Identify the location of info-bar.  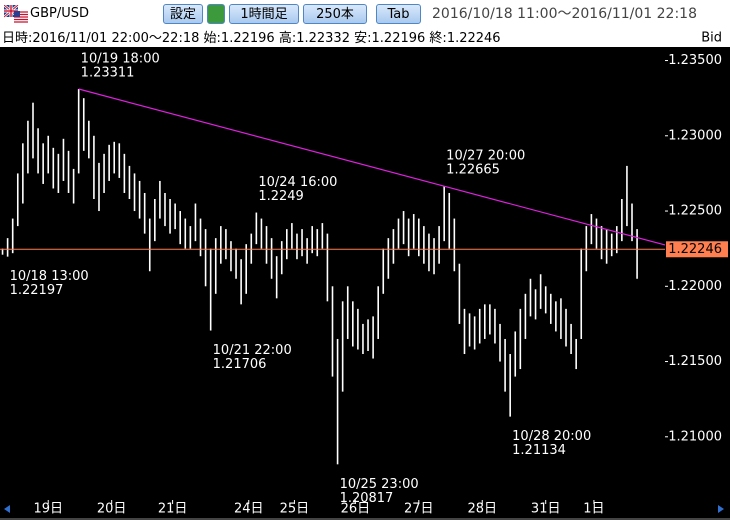
(365, 37).